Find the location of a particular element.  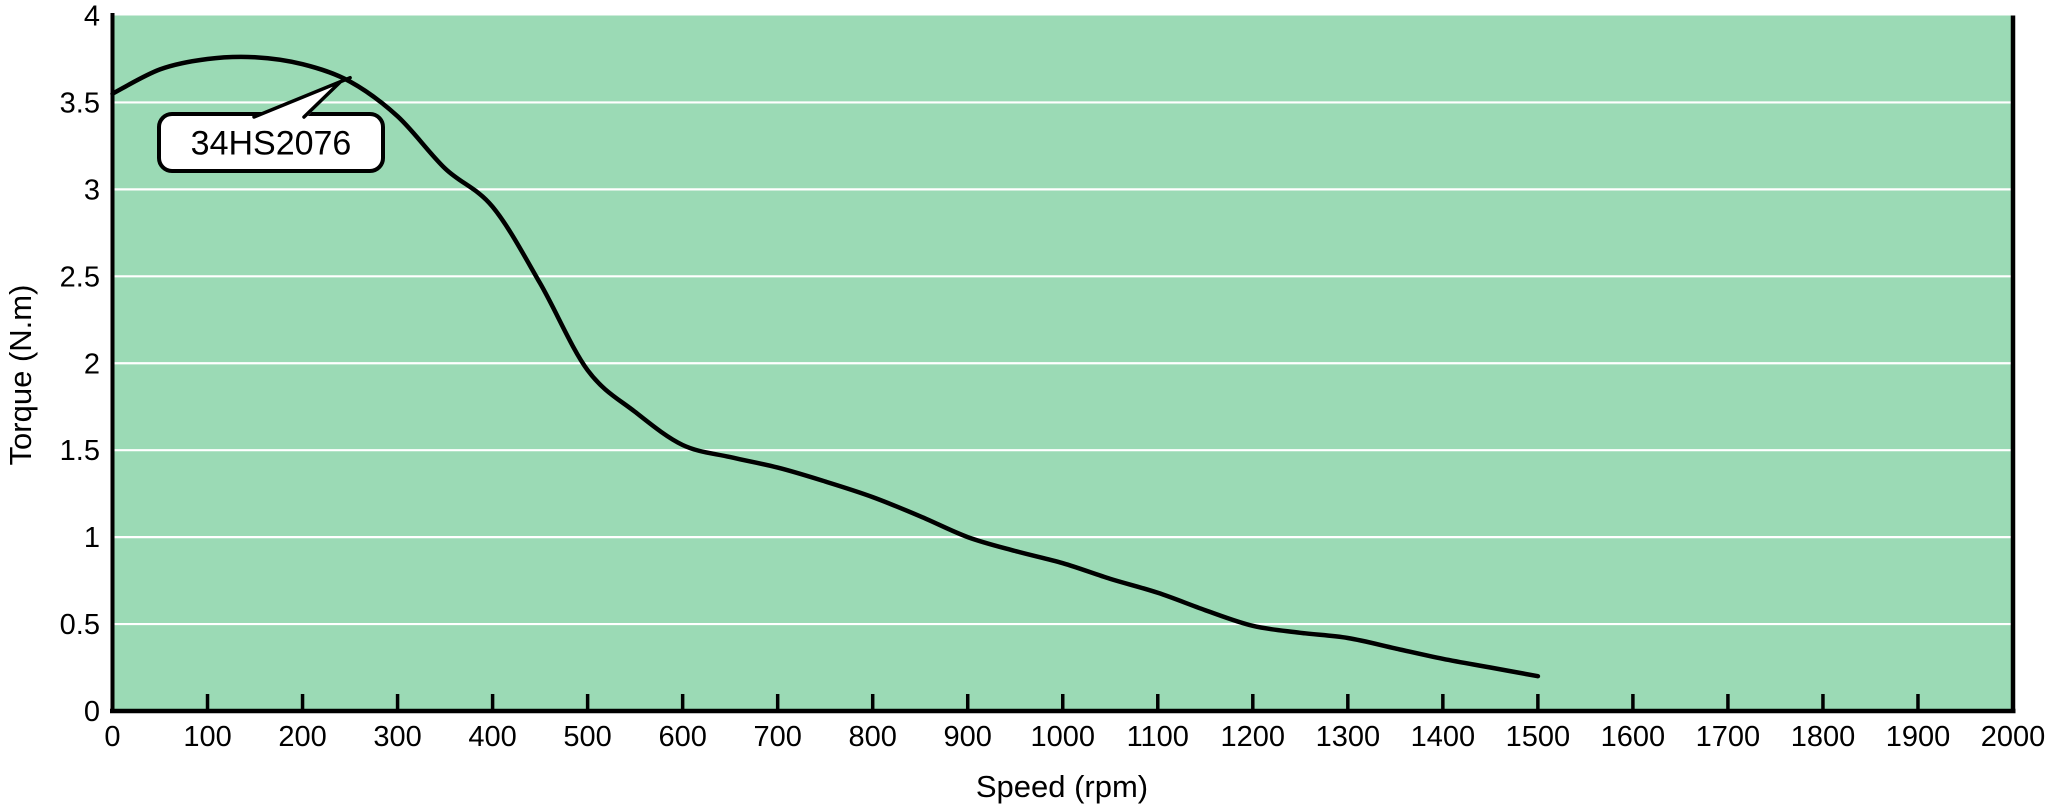

xtick-label-300: 300 is located at coordinates (397, 737).